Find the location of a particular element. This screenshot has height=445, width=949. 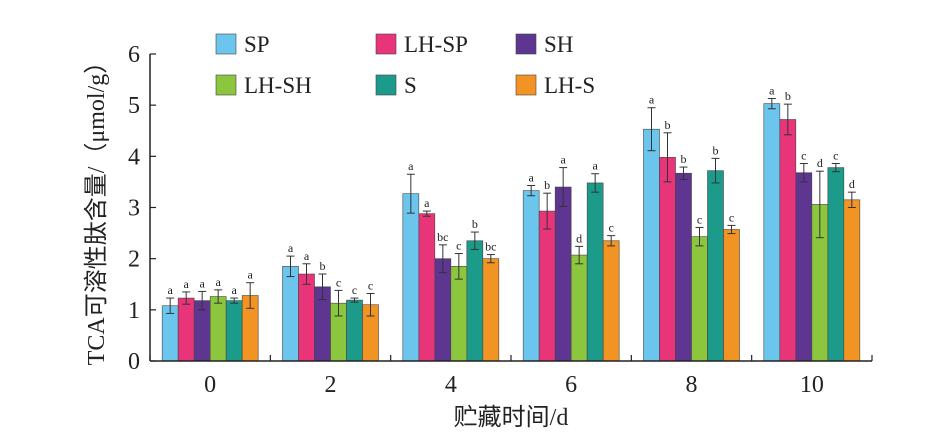

legend: SP LH-SP SH LH-SH S LH-S is located at coordinates (405, 65).